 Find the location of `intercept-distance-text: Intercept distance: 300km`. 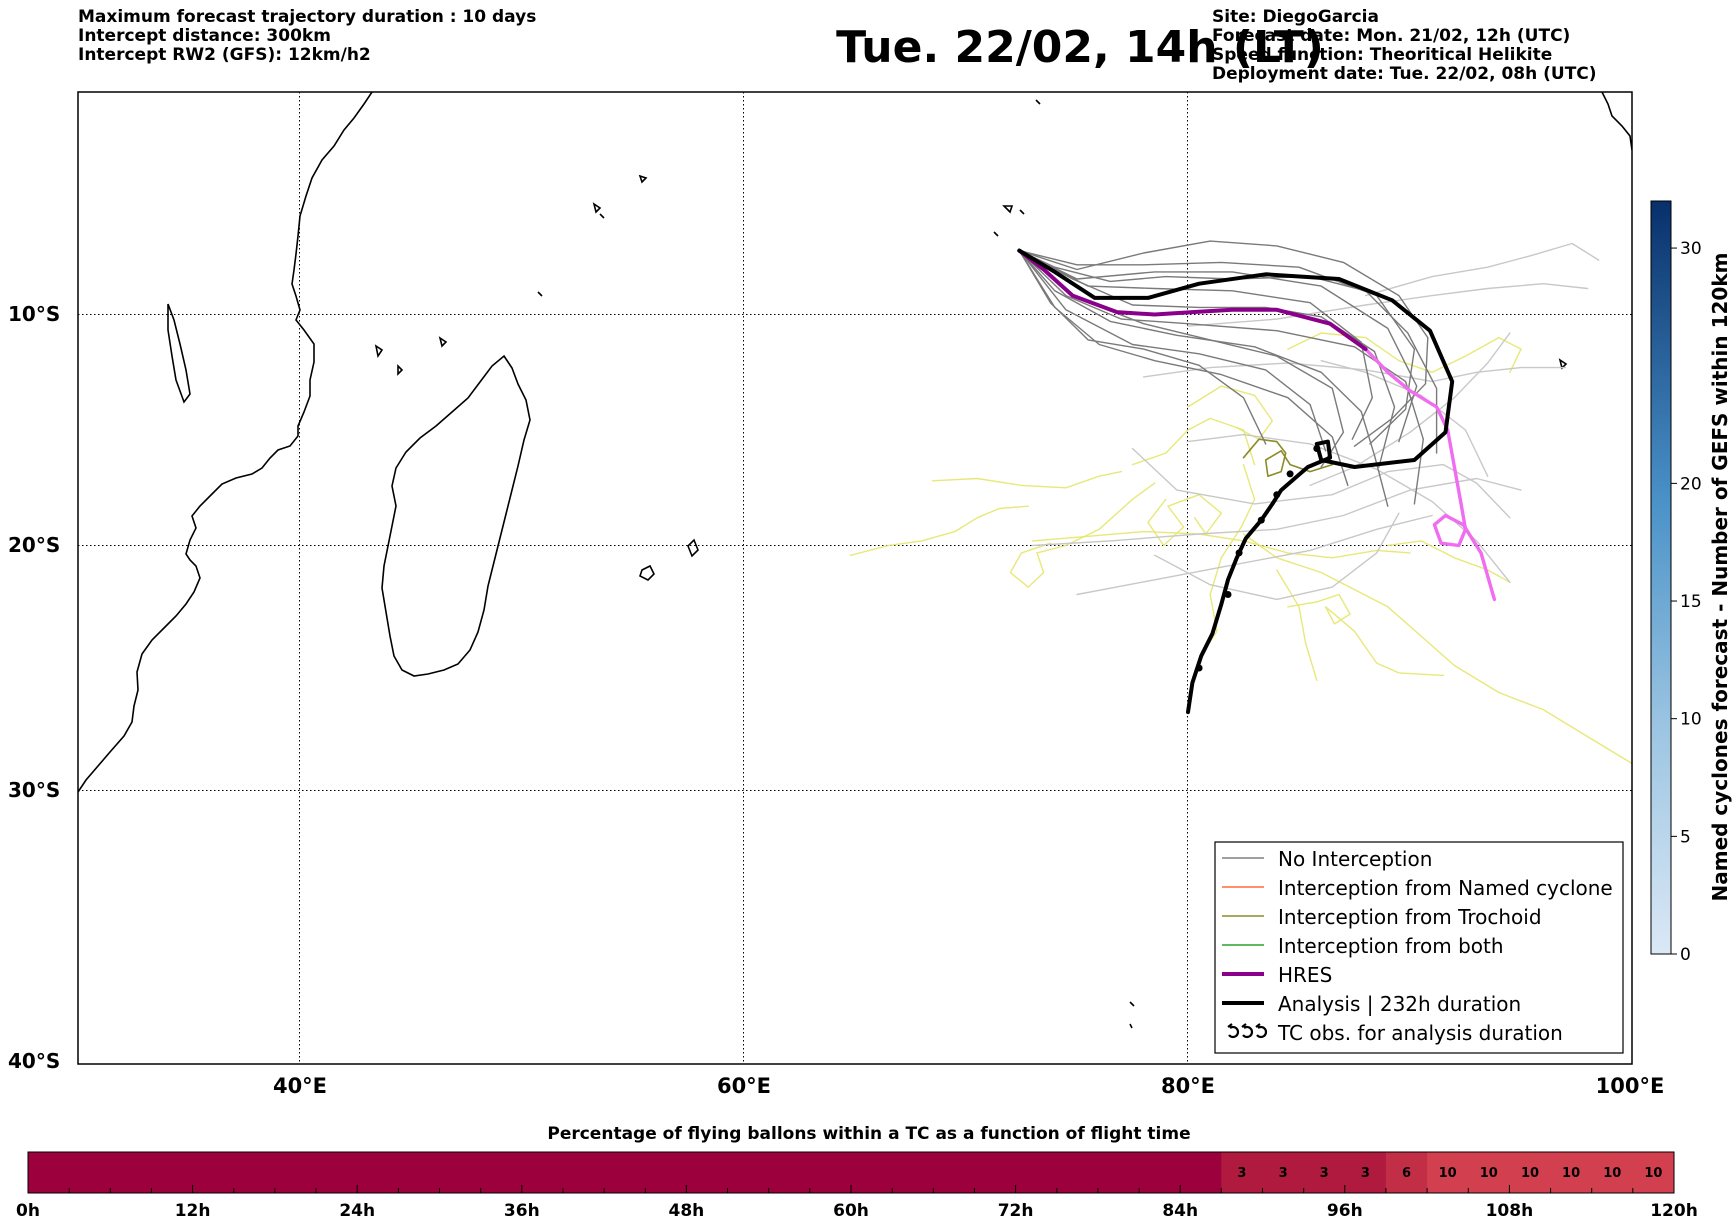

intercept-distance-text: Intercept distance: 300km is located at coordinates (204, 36).